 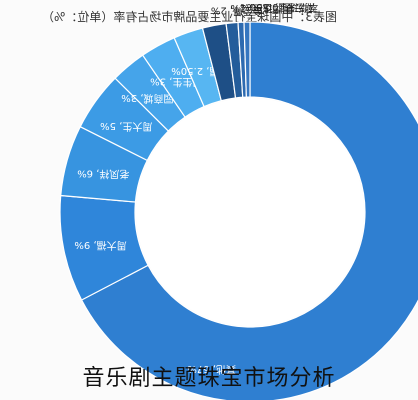 What do you see at coordinates (152, 98) in the screenshot?
I see `slice-label: 豫园商城, 3%` at bounding box center [152, 98].